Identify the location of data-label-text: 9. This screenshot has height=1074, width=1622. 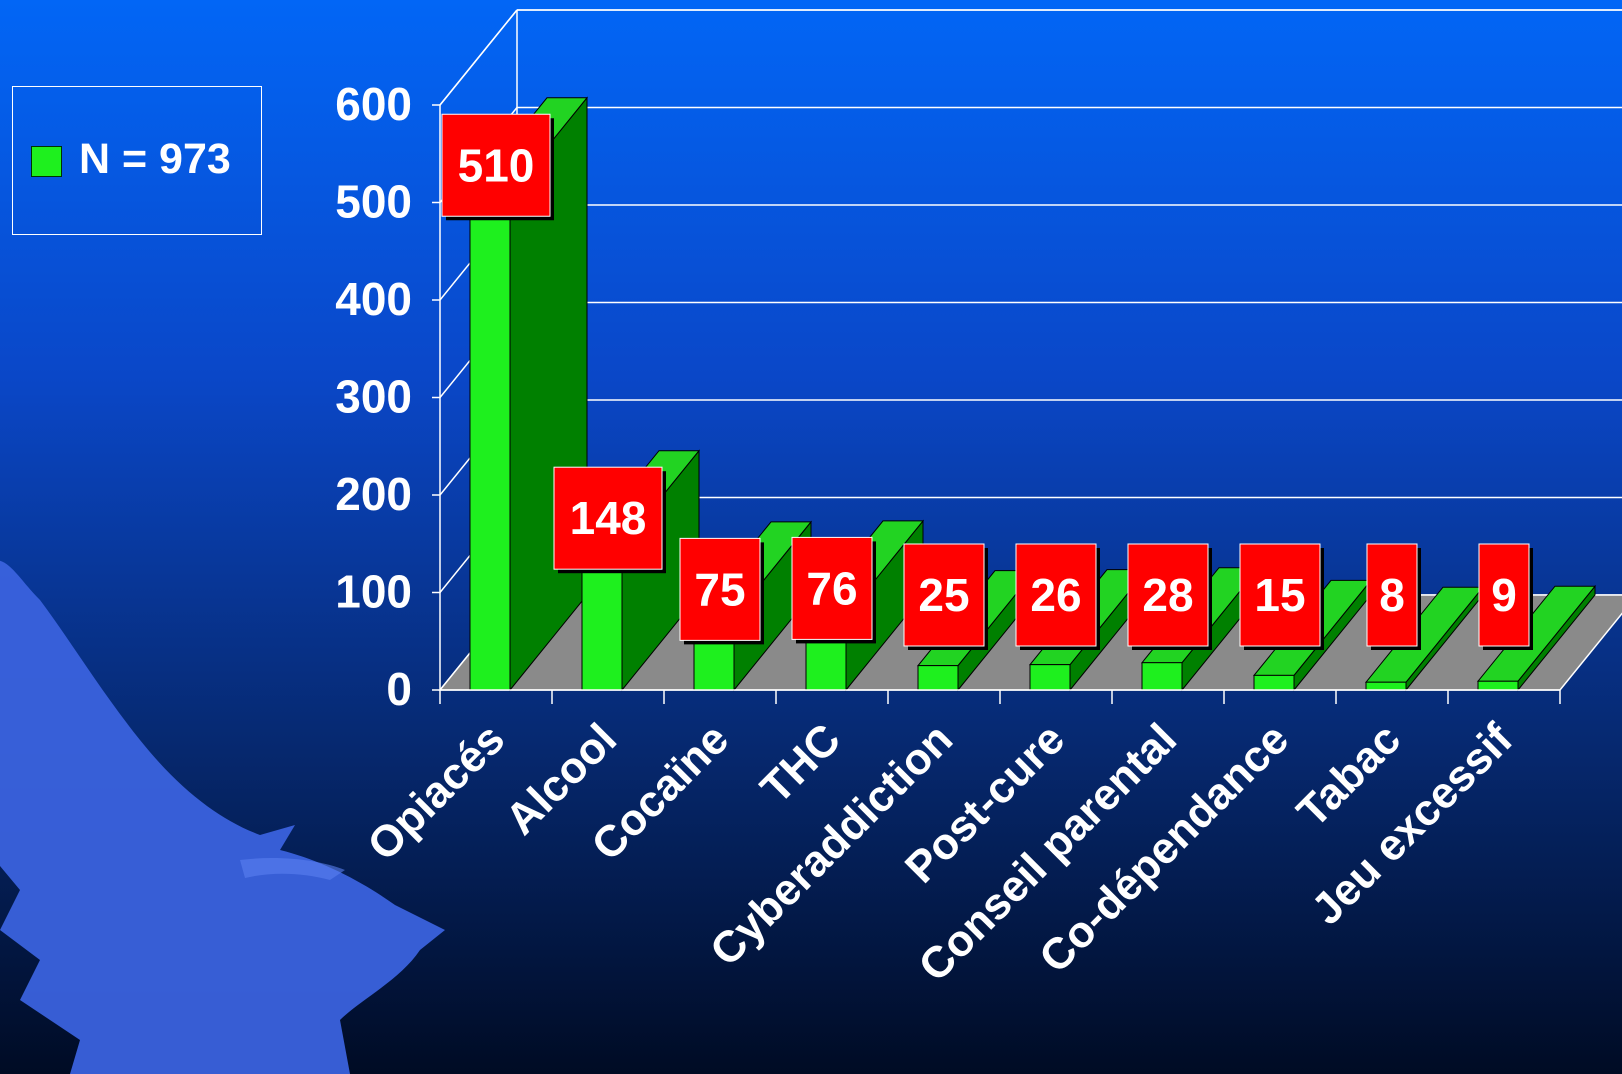
(1504, 595).